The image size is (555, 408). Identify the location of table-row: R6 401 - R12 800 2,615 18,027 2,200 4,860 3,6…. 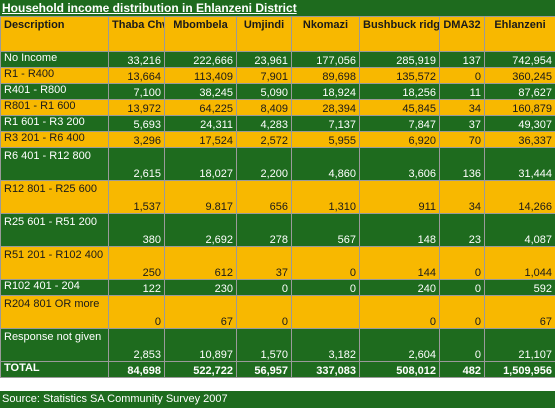
(277, 164).